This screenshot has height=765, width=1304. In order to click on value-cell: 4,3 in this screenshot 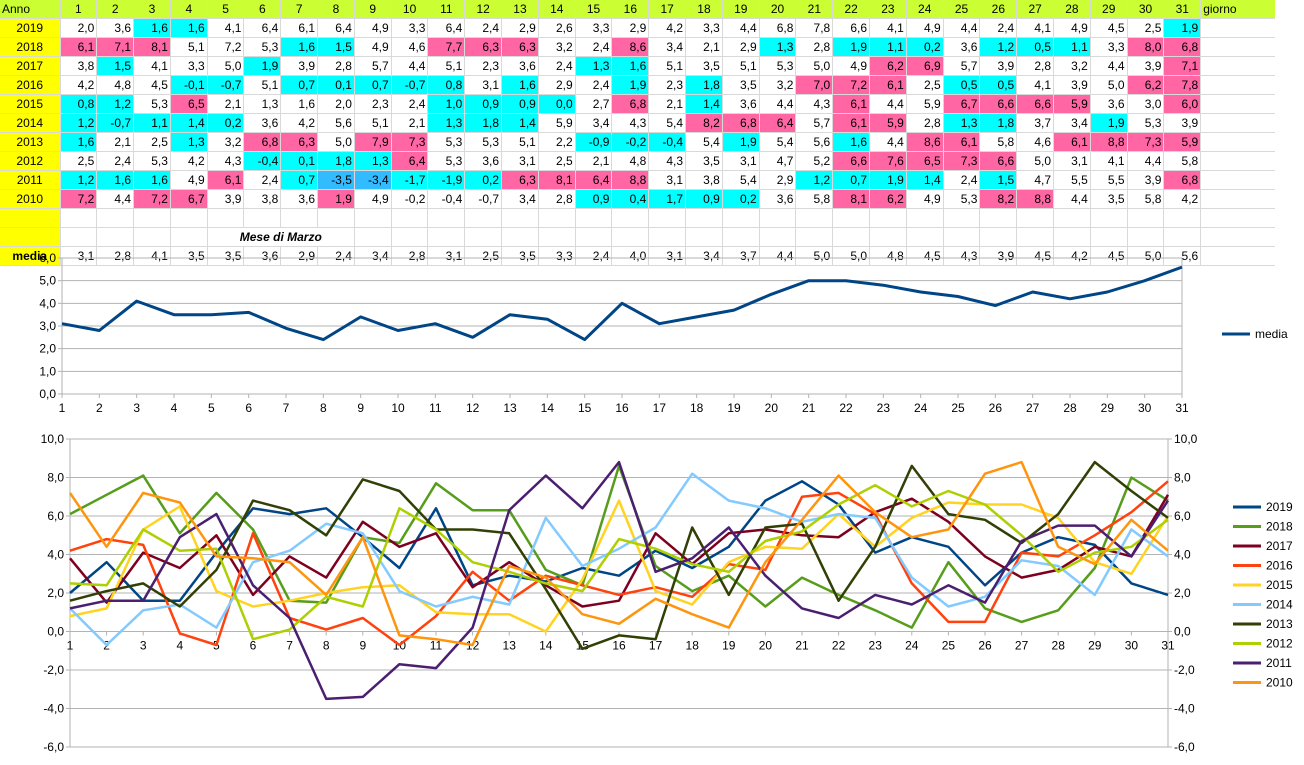, I will do `click(667, 161)`.